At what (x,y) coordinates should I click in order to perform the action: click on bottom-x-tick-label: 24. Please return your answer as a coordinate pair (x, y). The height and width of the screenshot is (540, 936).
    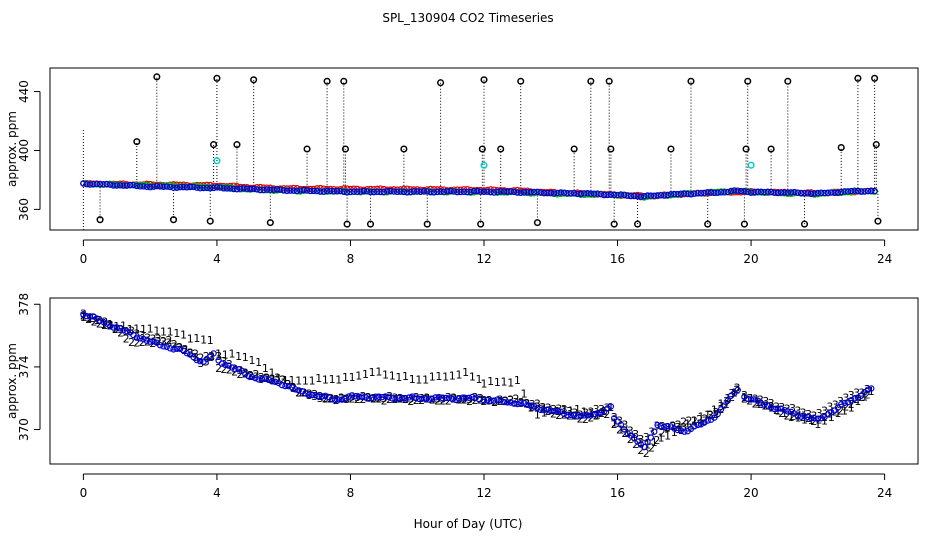
    Looking at the image, I should click on (884, 493).